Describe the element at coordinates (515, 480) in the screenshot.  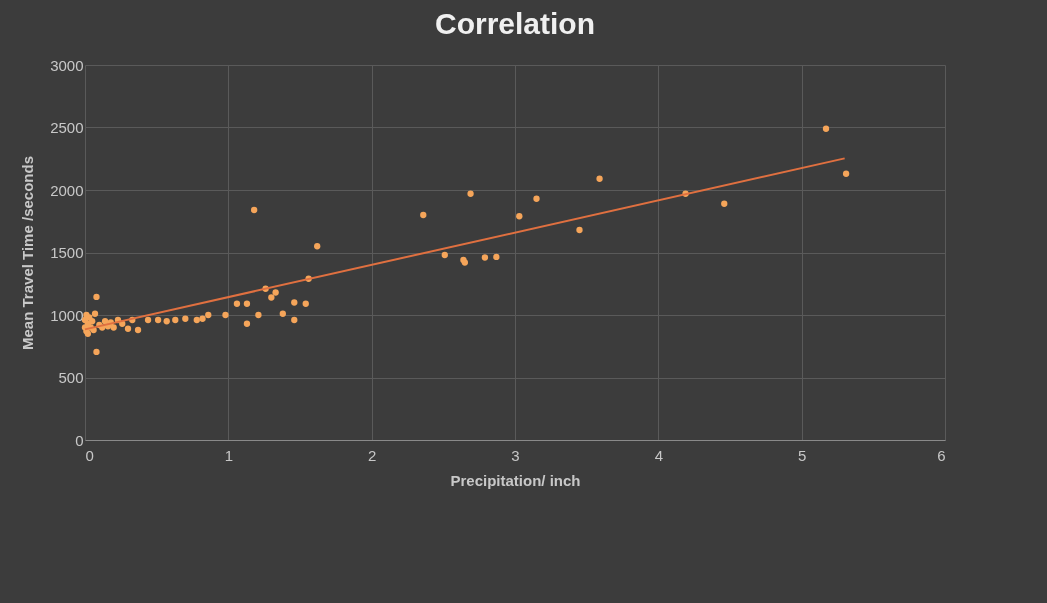
I see `x-axis-title: Precipitation/ inch` at that location.